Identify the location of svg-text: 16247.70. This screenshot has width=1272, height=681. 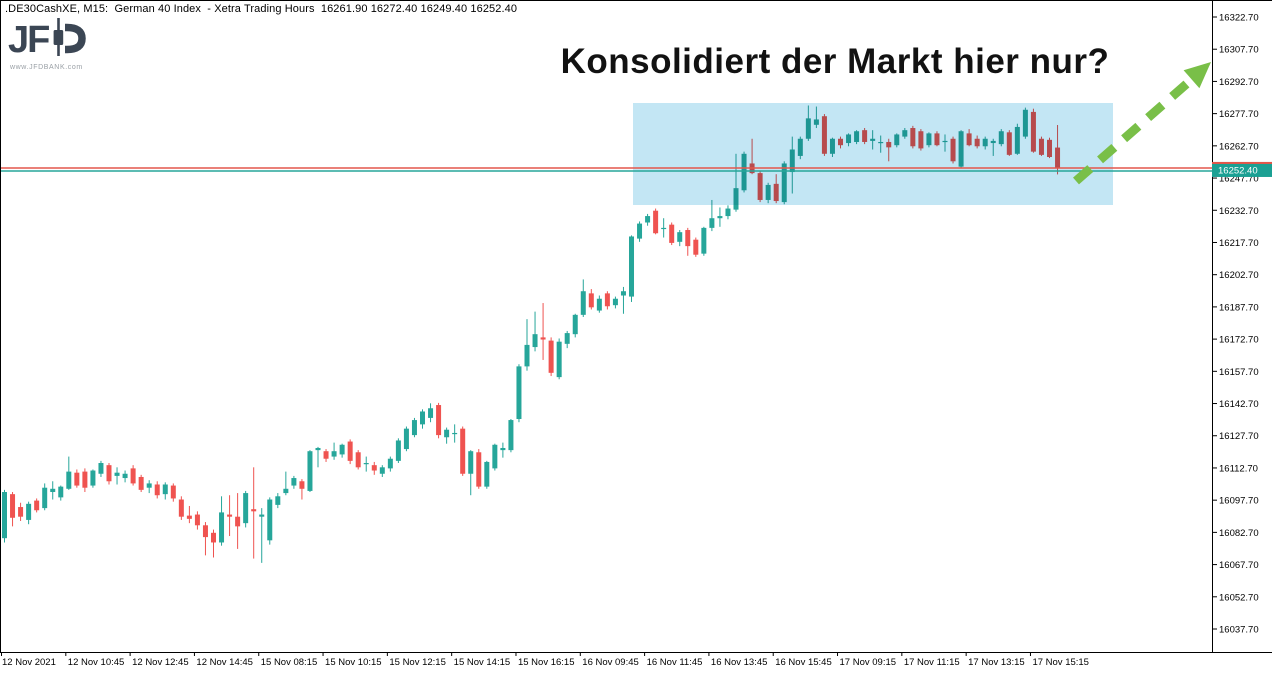
(1239, 179).